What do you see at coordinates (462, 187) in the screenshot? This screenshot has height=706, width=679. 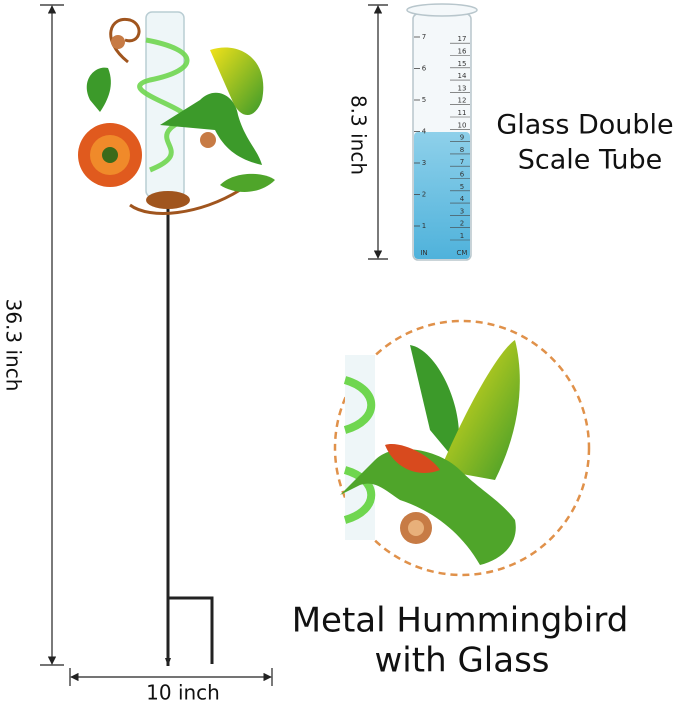 I see `cm-label: 5` at bounding box center [462, 187].